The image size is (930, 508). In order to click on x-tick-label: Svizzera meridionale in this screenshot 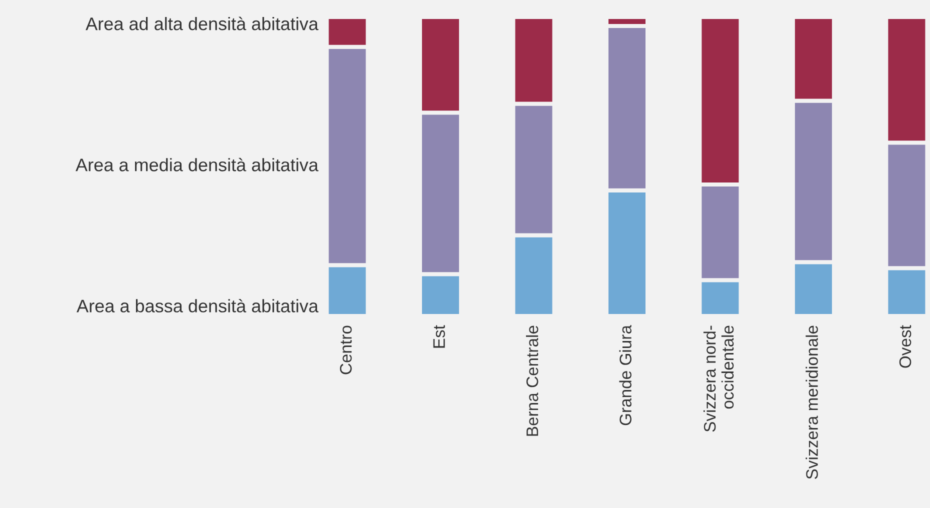, I will do `click(812, 402)`.